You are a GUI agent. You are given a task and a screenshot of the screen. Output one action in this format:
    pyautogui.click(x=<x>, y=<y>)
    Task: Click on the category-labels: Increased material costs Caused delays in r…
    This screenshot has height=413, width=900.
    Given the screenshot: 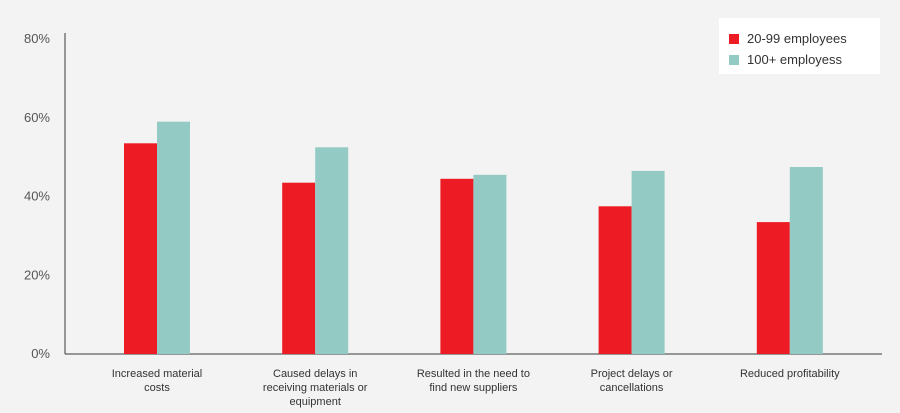 What is the action you would take?
    pyautogui.click(x=476, y=388)
    